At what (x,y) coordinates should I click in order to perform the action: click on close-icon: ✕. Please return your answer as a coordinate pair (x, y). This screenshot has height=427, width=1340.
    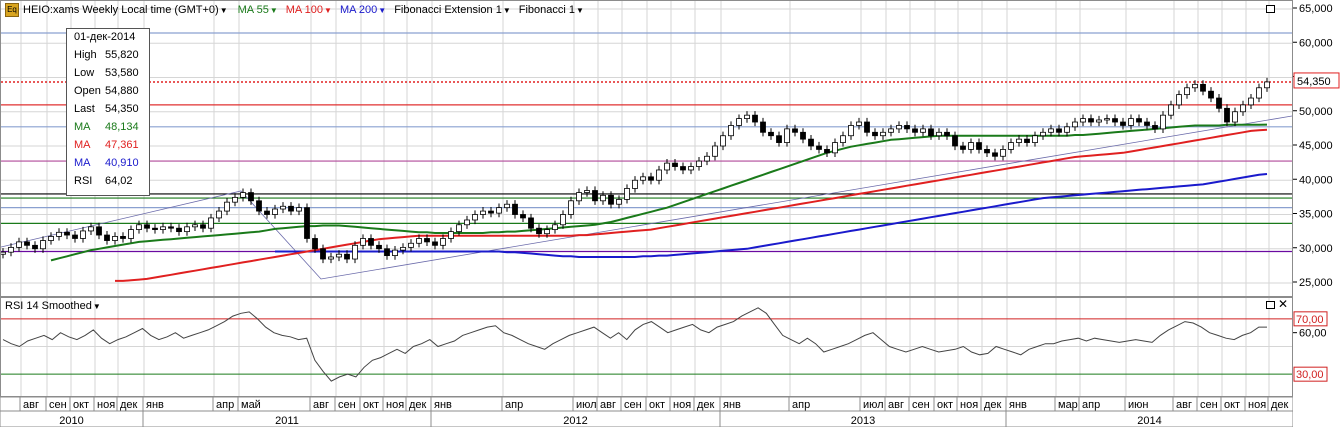
    Looking at the image, I should click on (1283, 304).